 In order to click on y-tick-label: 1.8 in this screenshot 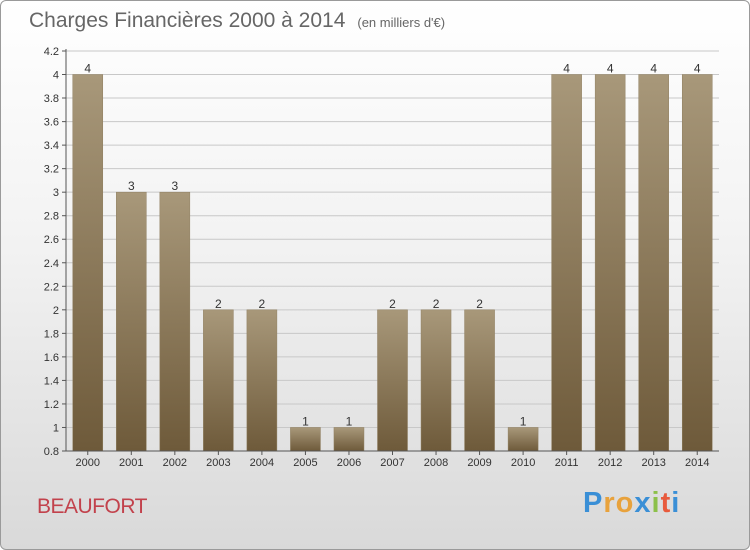, I will do `click(51, 334)`.